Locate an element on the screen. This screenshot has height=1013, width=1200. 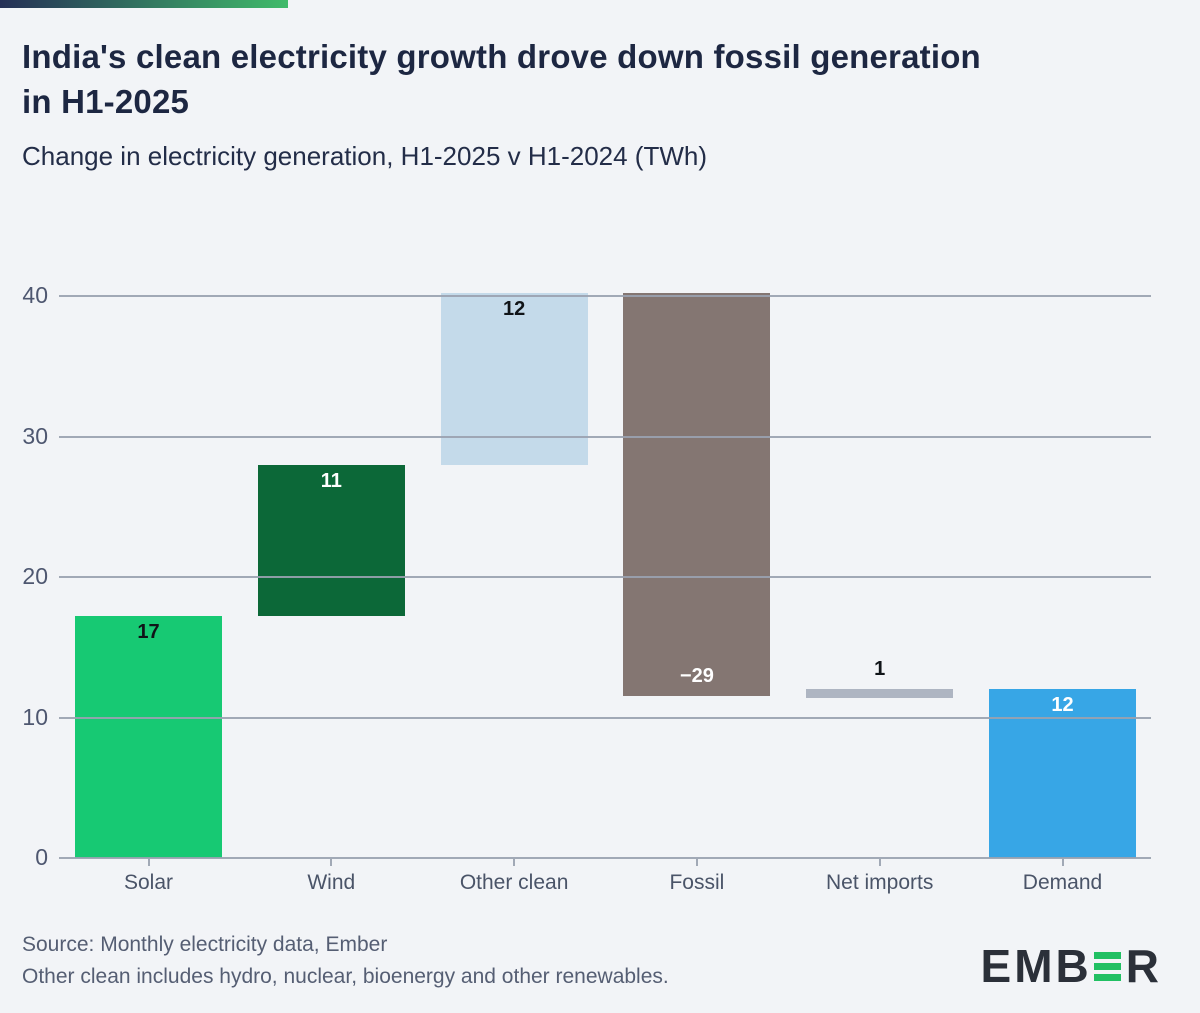
bar-value-label: −29 is located at coordinates (696, 676).